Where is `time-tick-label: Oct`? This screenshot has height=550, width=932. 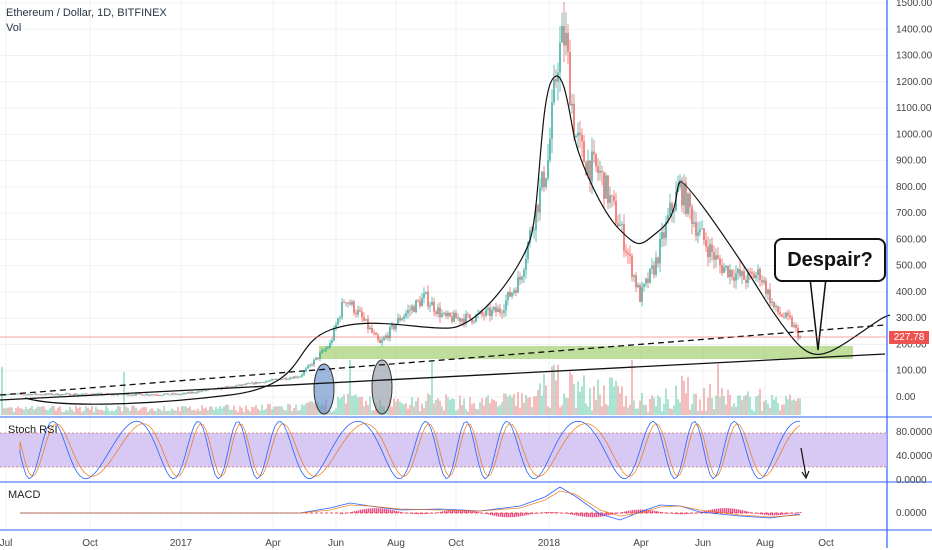 time-tick-label: Oct is located at coordinates (456, 543).